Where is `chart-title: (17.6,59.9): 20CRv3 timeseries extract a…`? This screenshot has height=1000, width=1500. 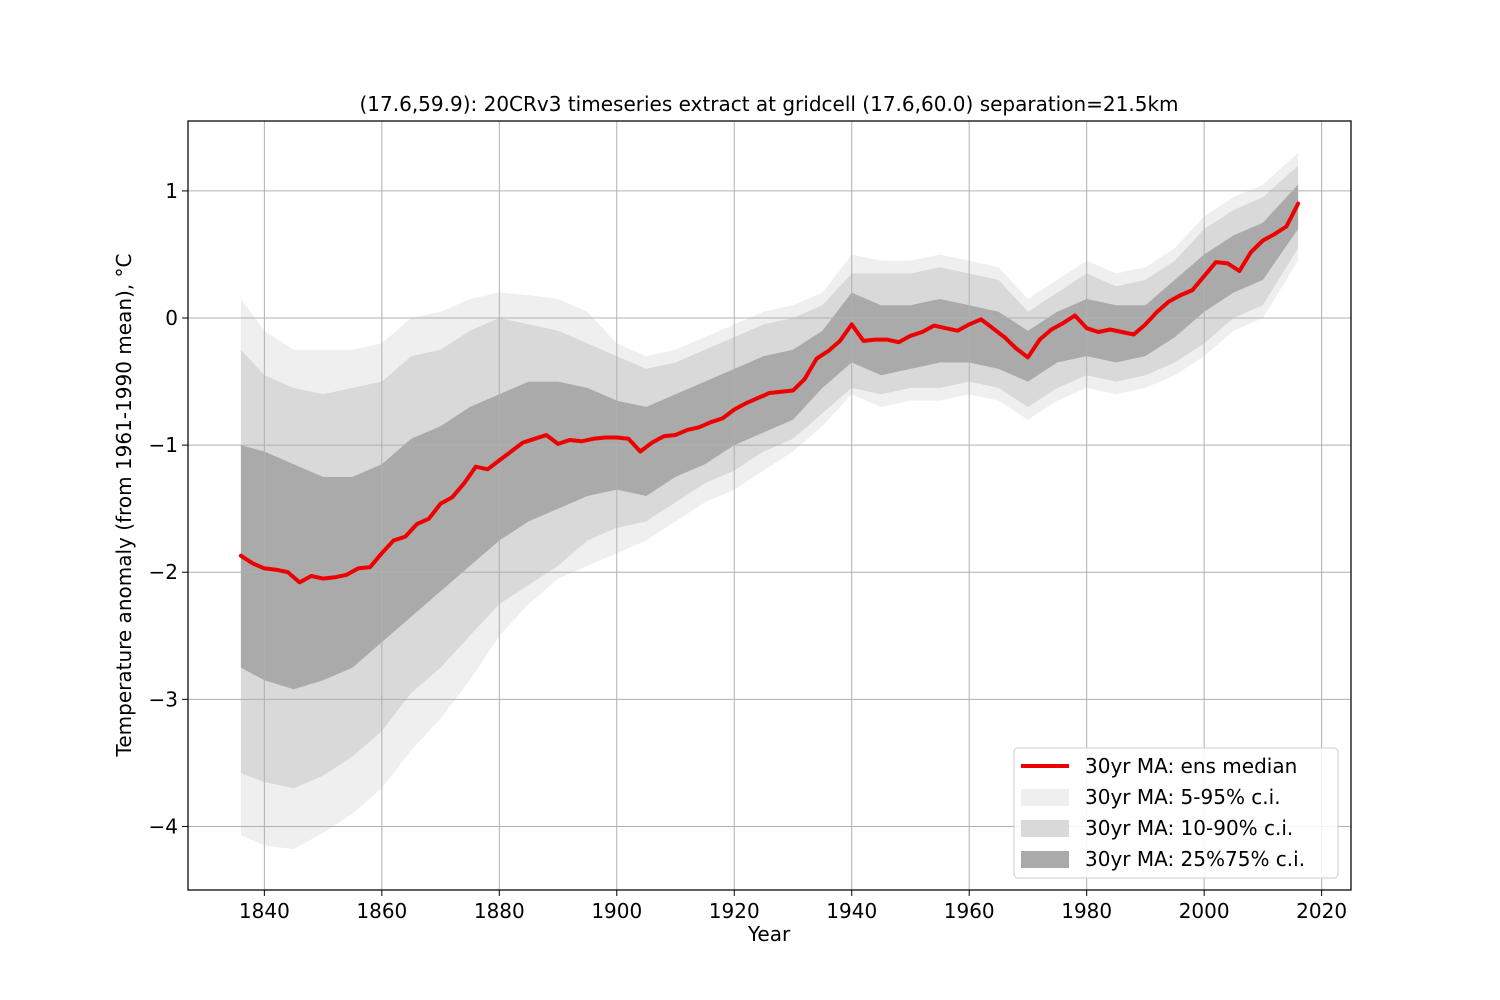
chart-title: (17.6,59.9): 20CRv3 timeseries extract a… is located at coordinates (768, 104).